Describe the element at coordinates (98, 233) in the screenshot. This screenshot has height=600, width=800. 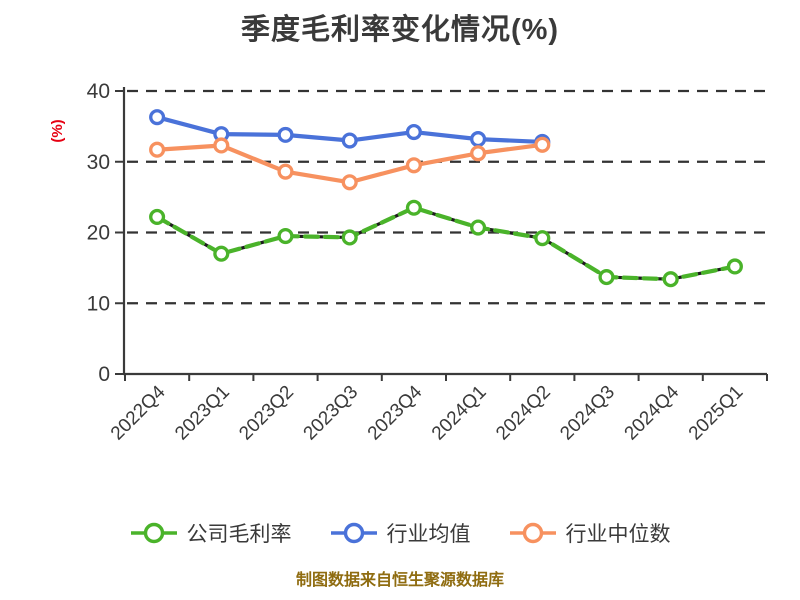
I see `y-tick-label: 20` at that location.